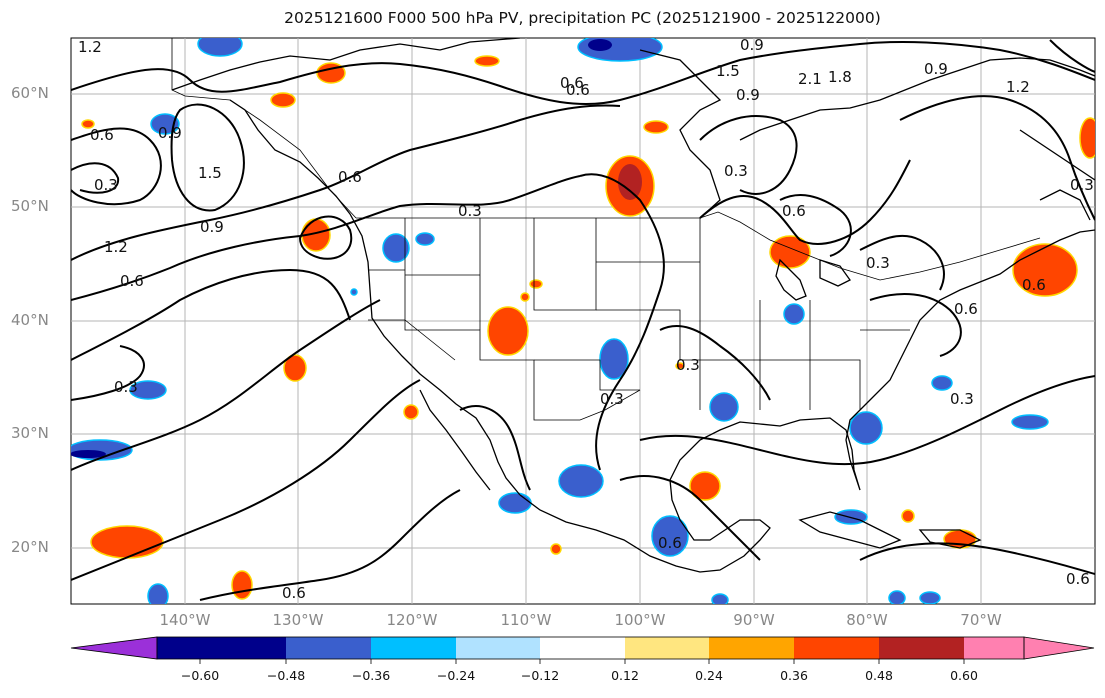  Describe the element at coordinates (200, 675) in the screenshot. I see `colorbar-tick-label: −0.60` at that location.